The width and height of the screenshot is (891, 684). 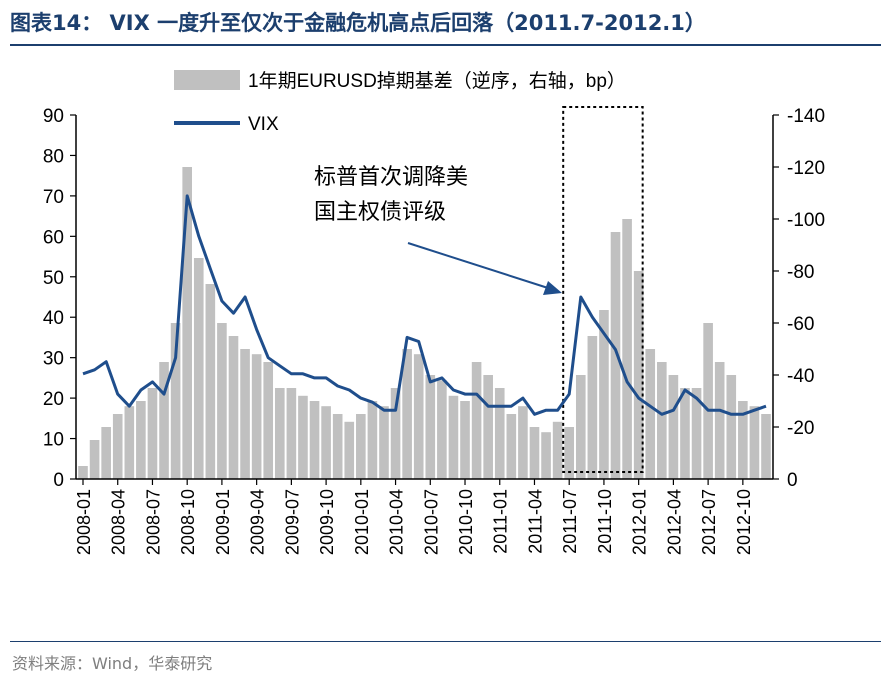 What do you see at coordinates (53, 278) in the screenshot?
I see `left-tick-label: 50` at bounding box center [53, 278].